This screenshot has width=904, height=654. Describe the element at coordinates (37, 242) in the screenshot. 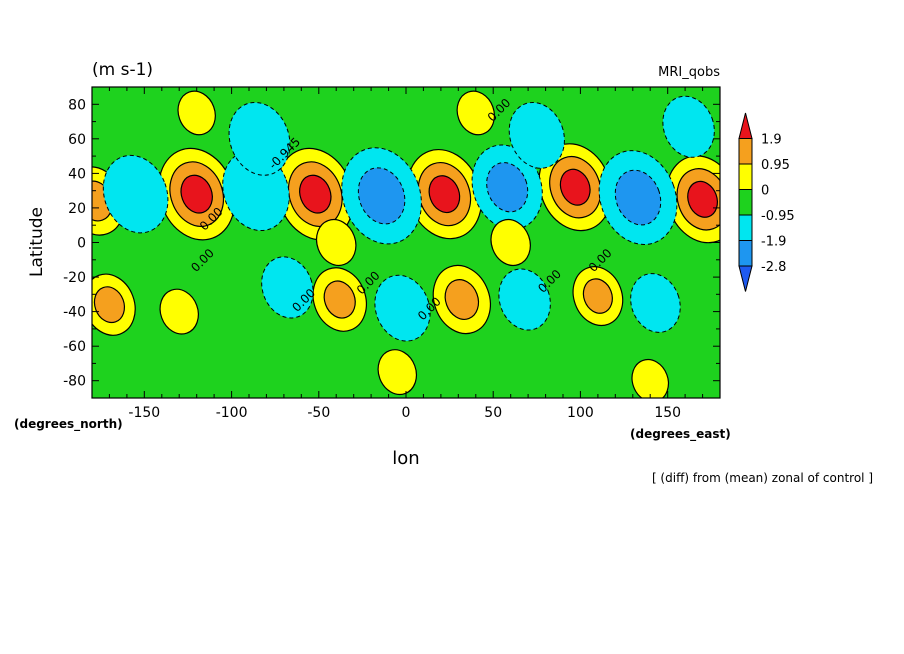

I see `y-axis-label: Latitude` at that location.